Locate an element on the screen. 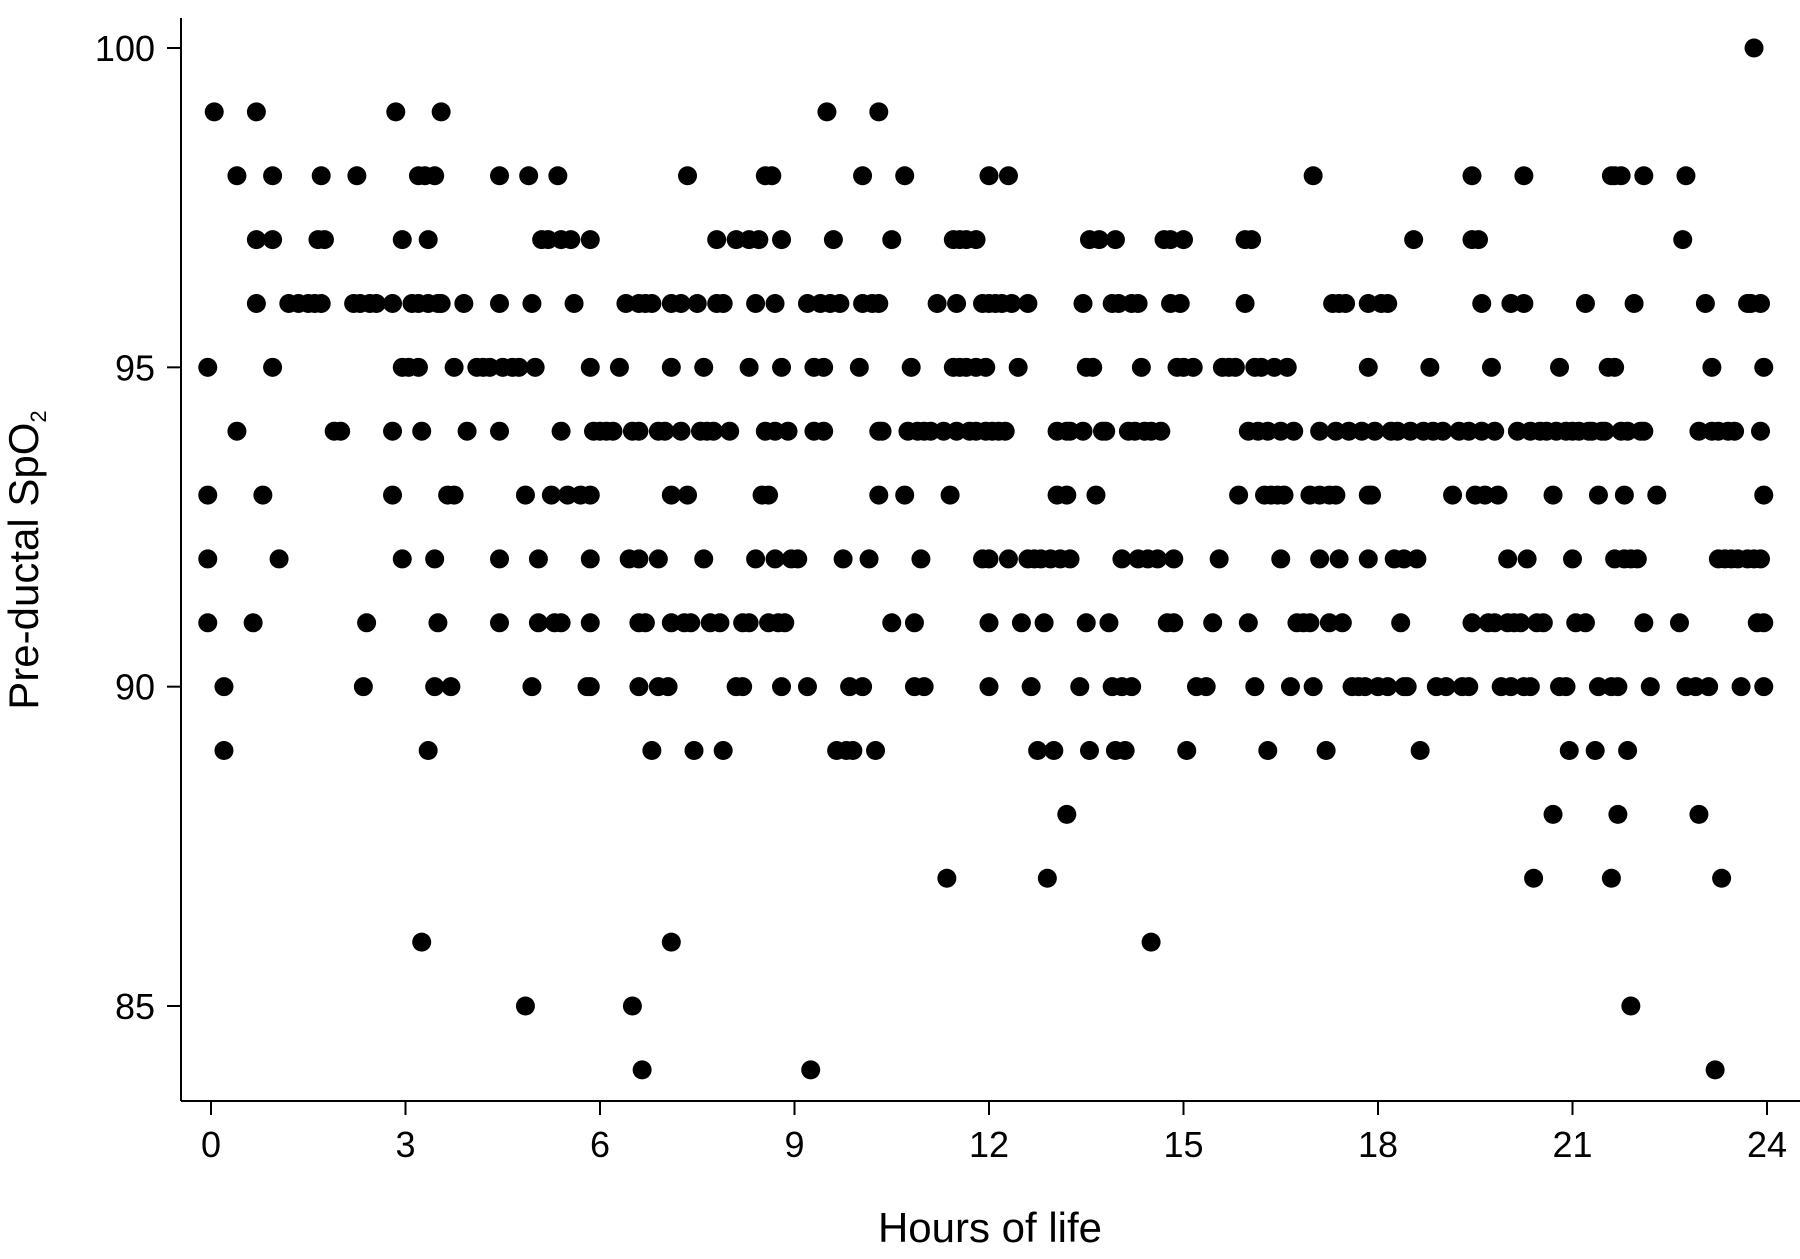 The width and height of the screenshot is (1800, 1259). x-tick-label: 0 is located at coordinates (211, 1144).